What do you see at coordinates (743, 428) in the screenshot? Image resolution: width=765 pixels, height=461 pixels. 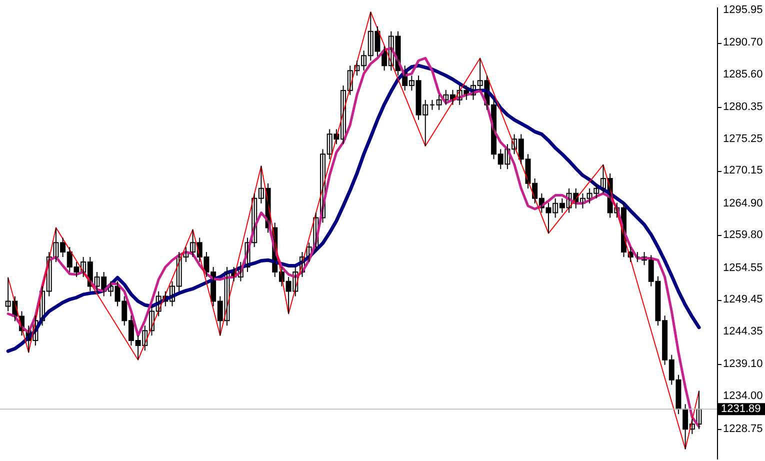 I see `y-tick-label: 1228.75` at bounding box center [743, 428].